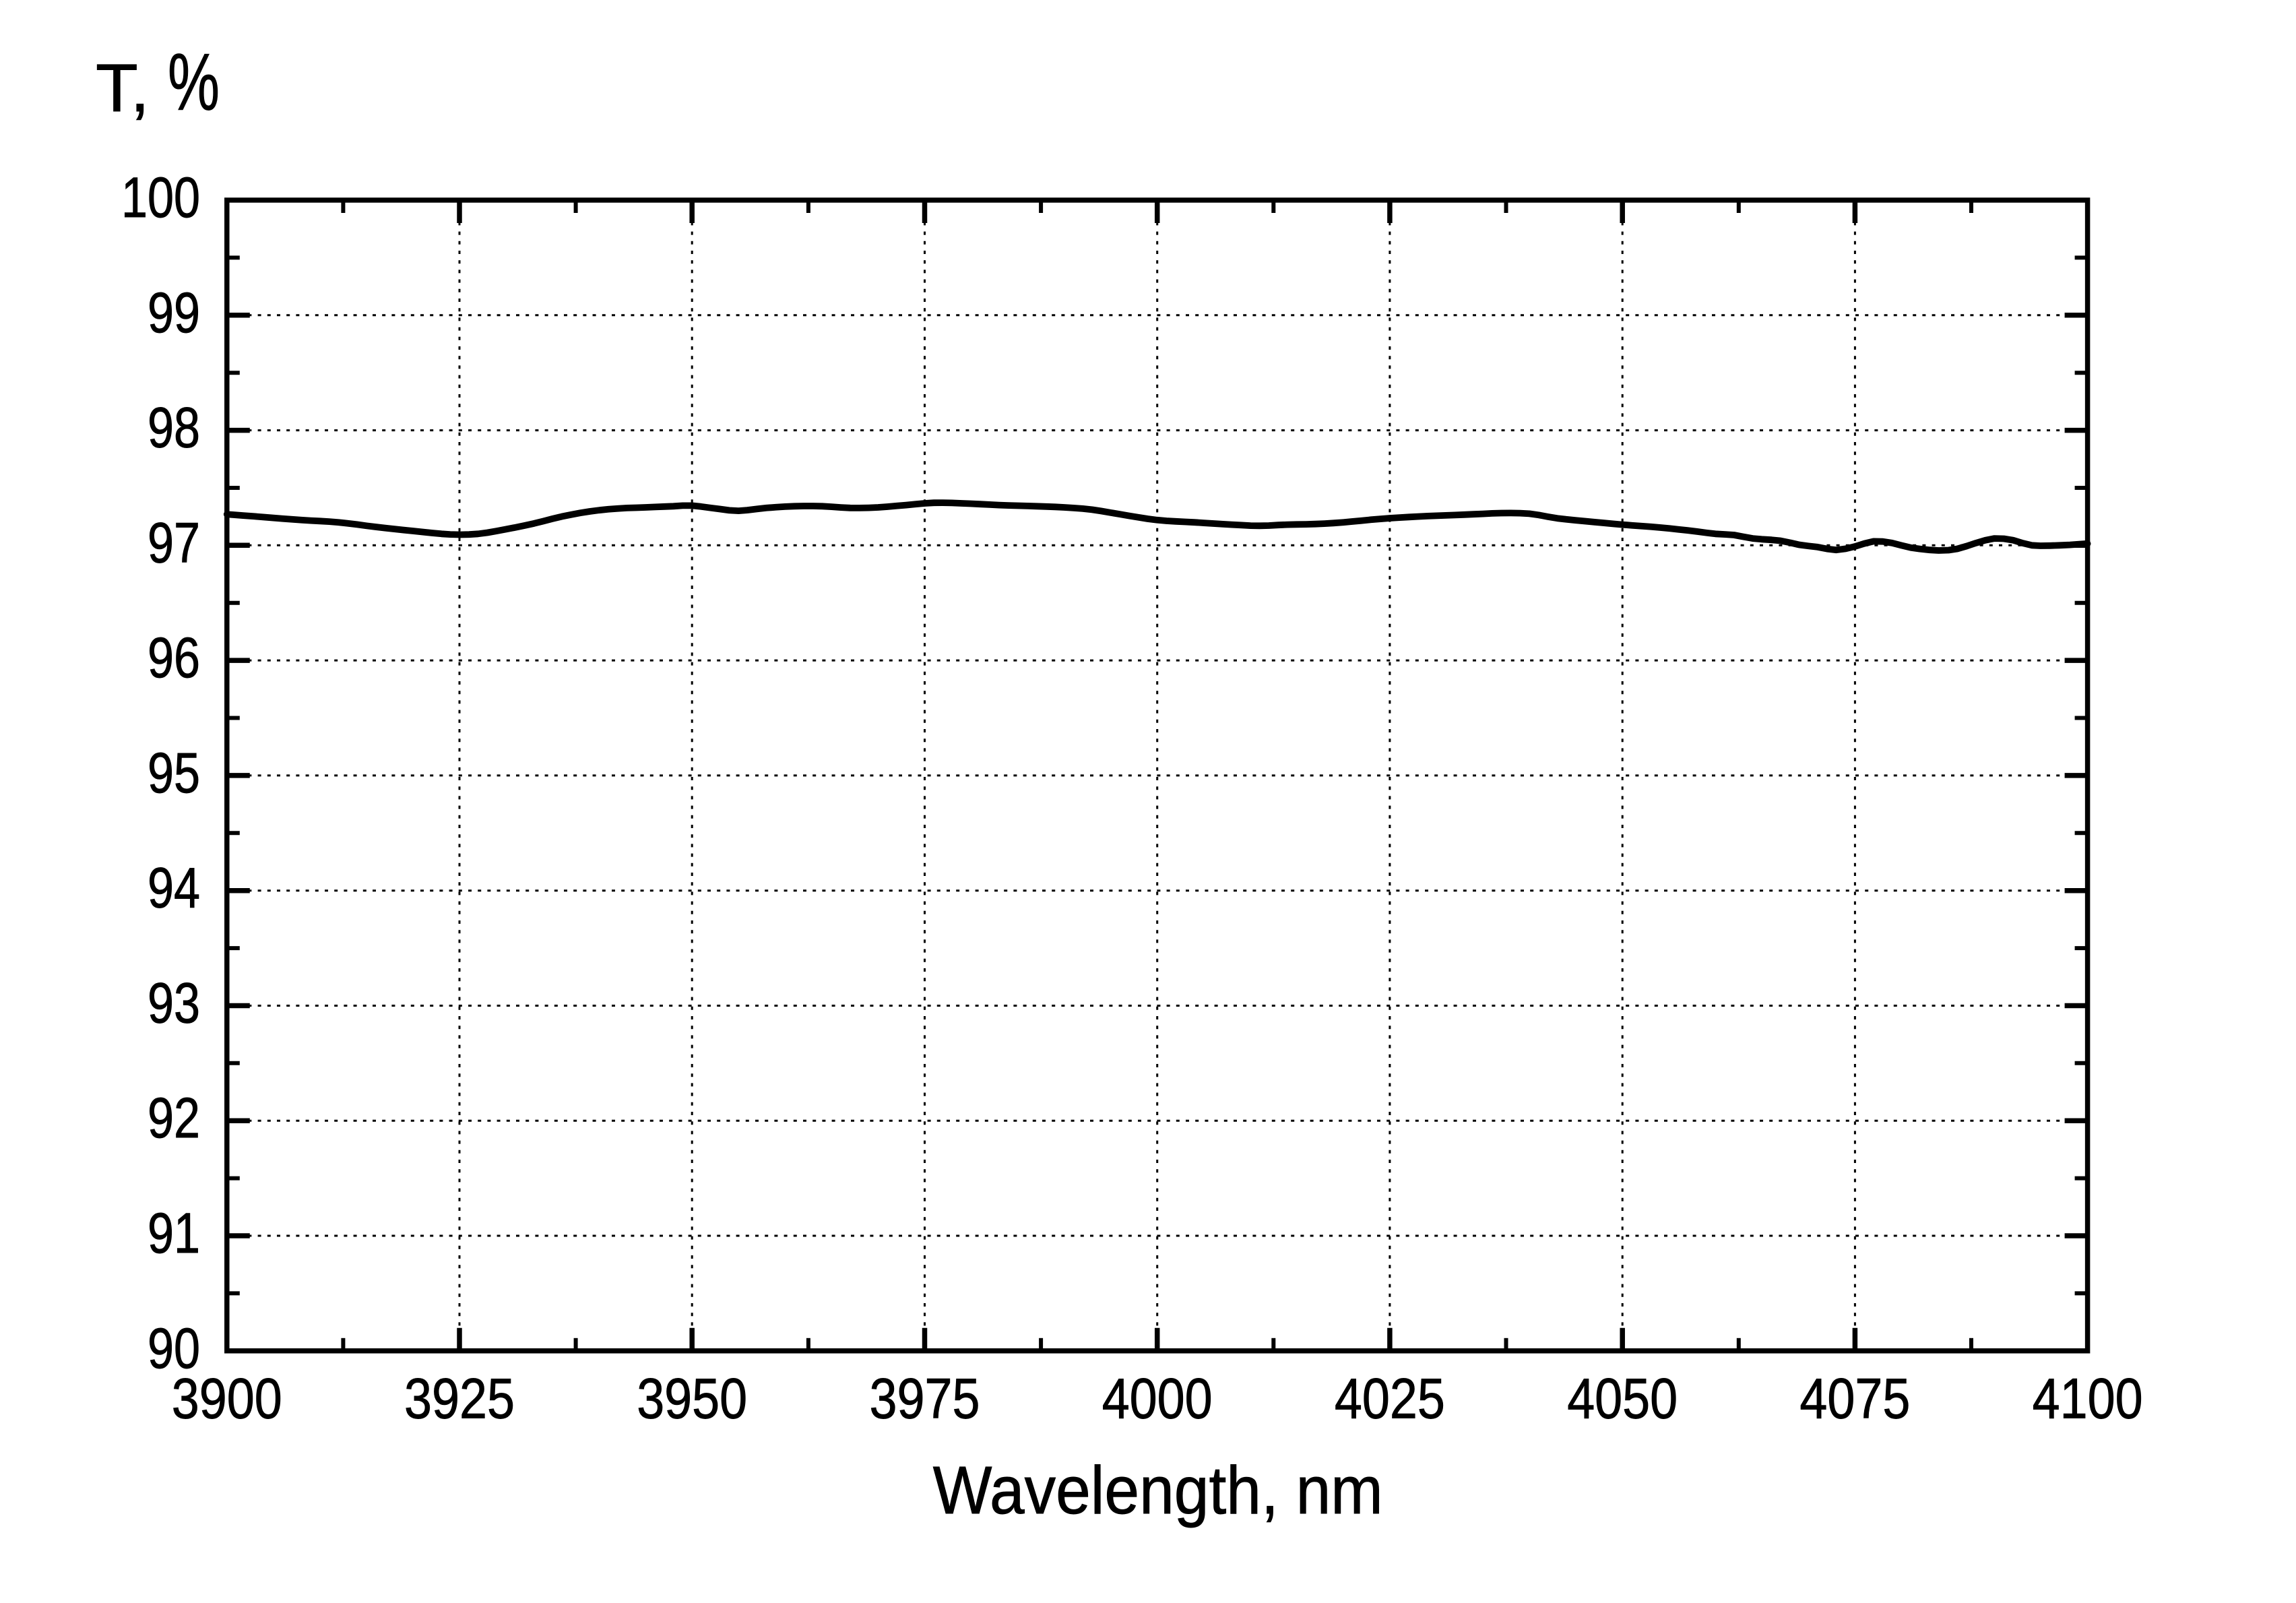 The height and width of the screenshot is (1603, 2296). Describe the element at coordinates (174, 773) in the screenshot. I see `svg-text: 95` at that location.